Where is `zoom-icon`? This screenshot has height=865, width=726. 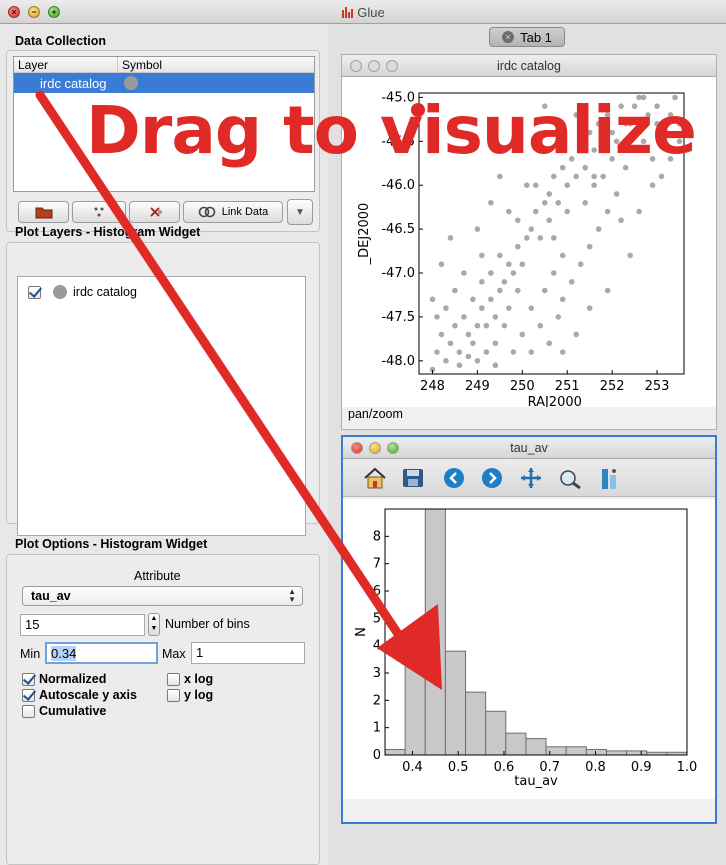
zoom-icon is located at coordinates (571, 478).